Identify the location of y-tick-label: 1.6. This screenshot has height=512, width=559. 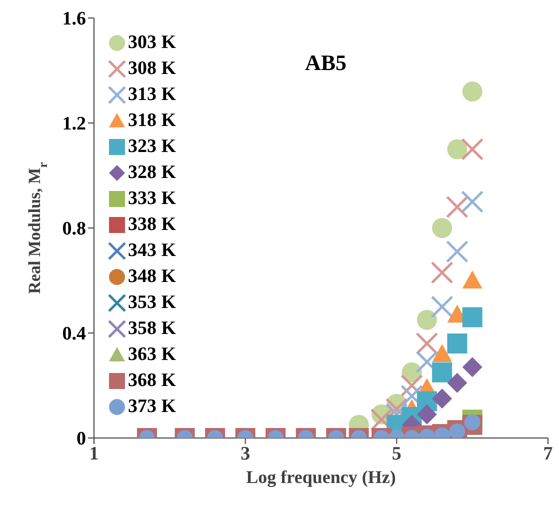
(74, 19).